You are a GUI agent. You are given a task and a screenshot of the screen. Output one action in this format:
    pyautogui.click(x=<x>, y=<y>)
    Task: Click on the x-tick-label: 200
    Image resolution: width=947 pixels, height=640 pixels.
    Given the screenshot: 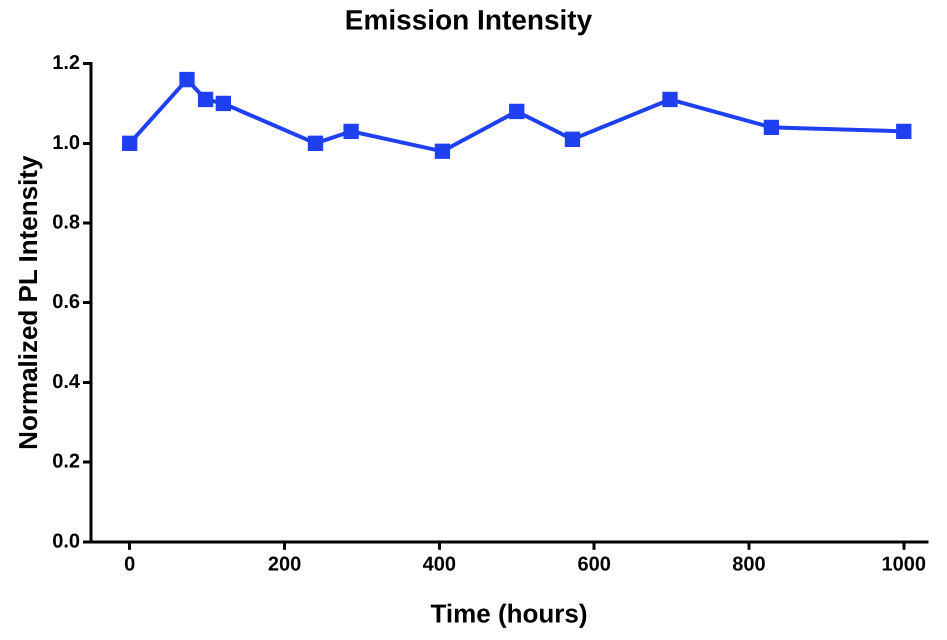 What is the action you would take?
    pyautogui.click(x=285, y=564)
    